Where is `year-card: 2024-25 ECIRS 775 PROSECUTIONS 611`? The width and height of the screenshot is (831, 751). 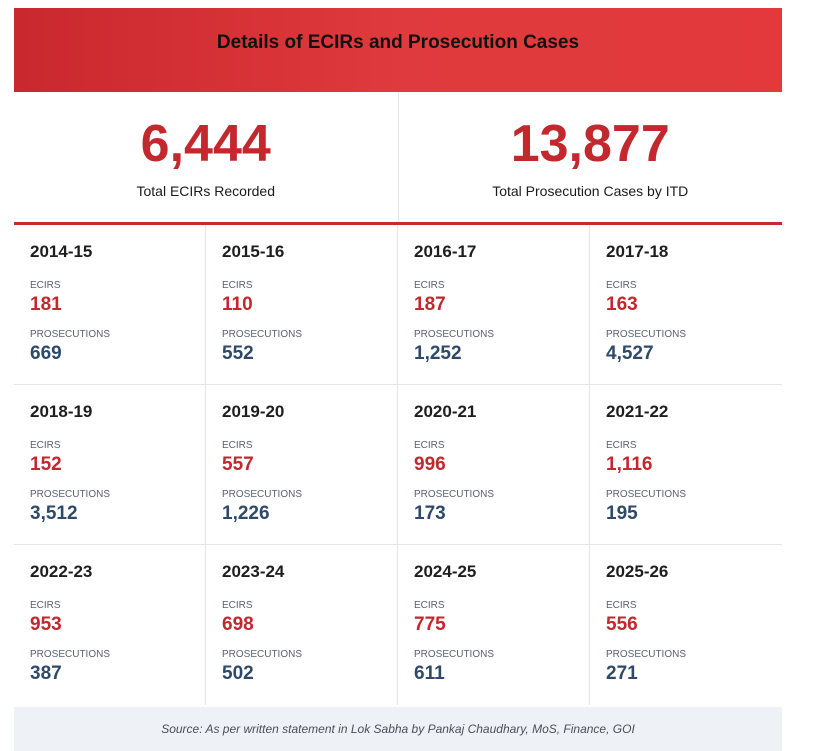 year-card: 2024-25 ECIRS 775 PROSECUTIONS 611 is located at coordinates (494, 625).